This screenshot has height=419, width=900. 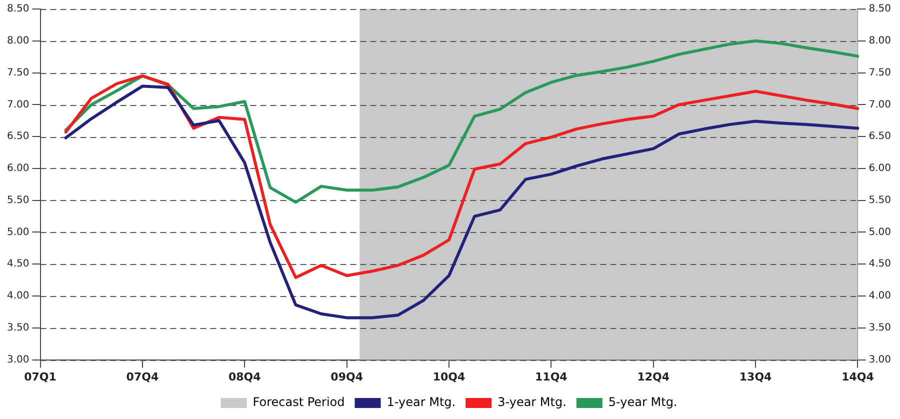 What do you see at coordinates (347, 377) in the screenshot?
I see `x-tick-label: 09Q4` at bounding box center [347, 377].